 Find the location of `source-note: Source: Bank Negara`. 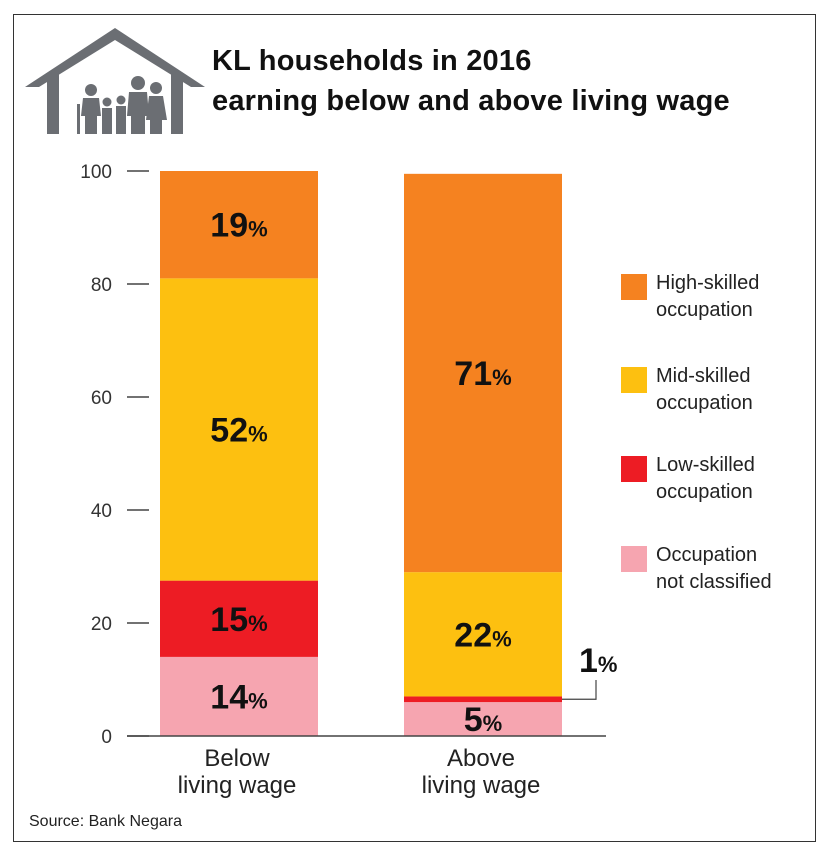

source-note: Source: Bank Negara is located at coordinates (105, 821).